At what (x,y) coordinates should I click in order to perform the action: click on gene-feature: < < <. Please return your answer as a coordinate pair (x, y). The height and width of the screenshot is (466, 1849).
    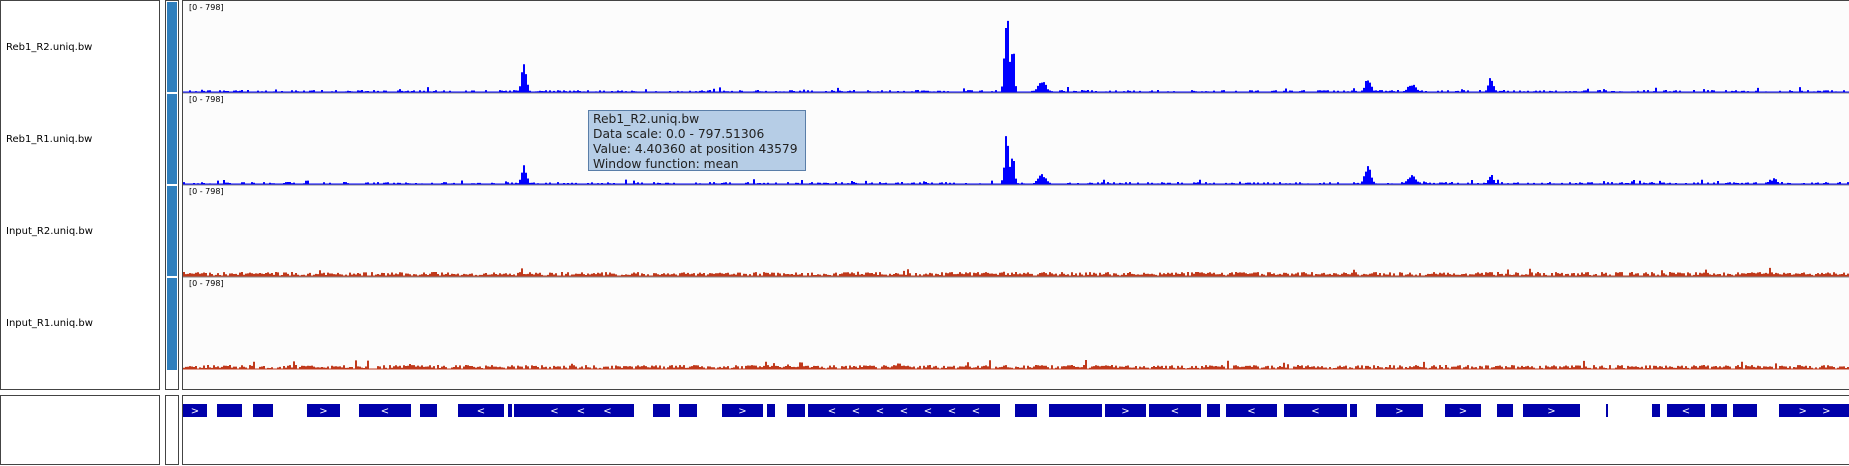
    Looking at the image, I should click on (581, 410).